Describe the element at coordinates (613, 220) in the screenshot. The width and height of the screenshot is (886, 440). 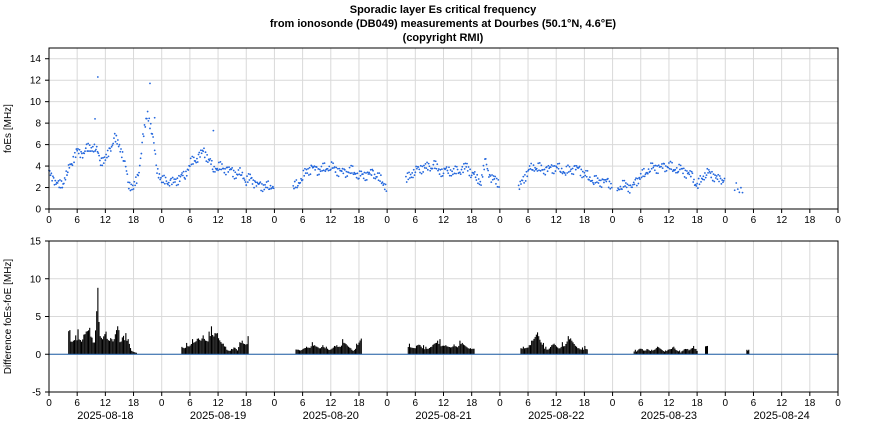
I see `top-x-tick-label: 0` at that location.